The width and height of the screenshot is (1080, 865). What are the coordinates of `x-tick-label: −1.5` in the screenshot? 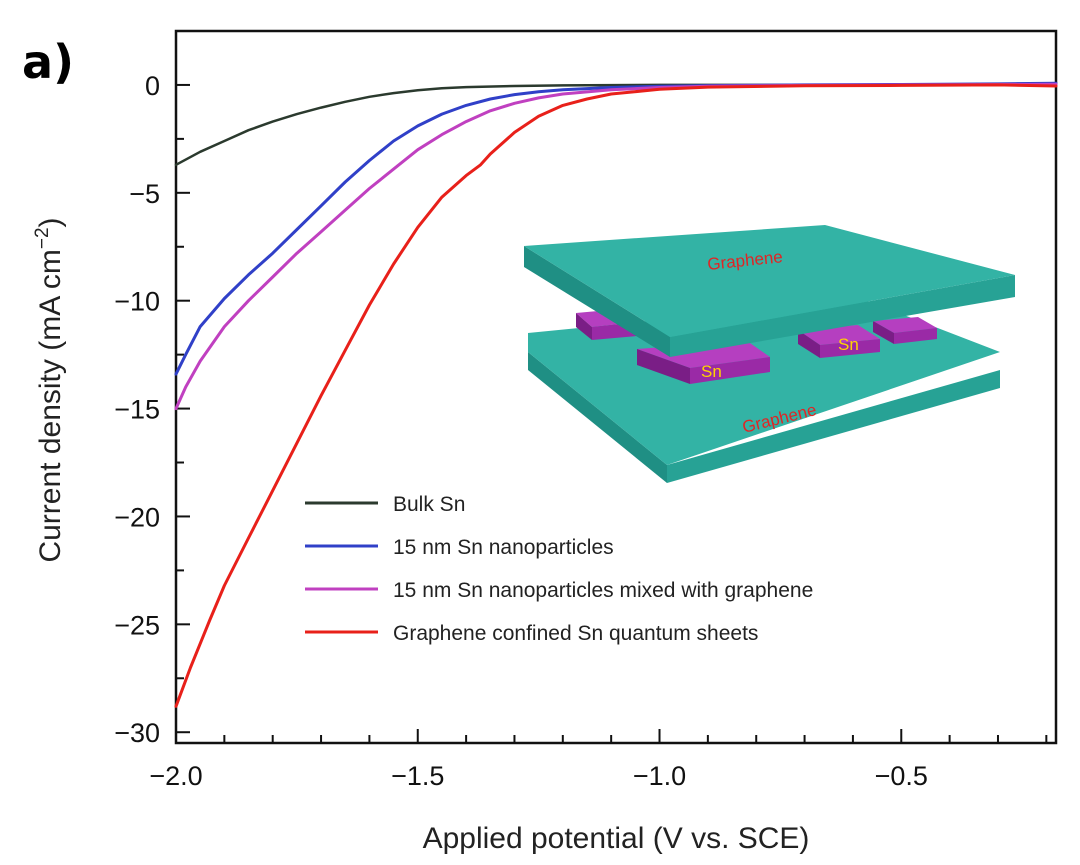 It's located at (417, 776).